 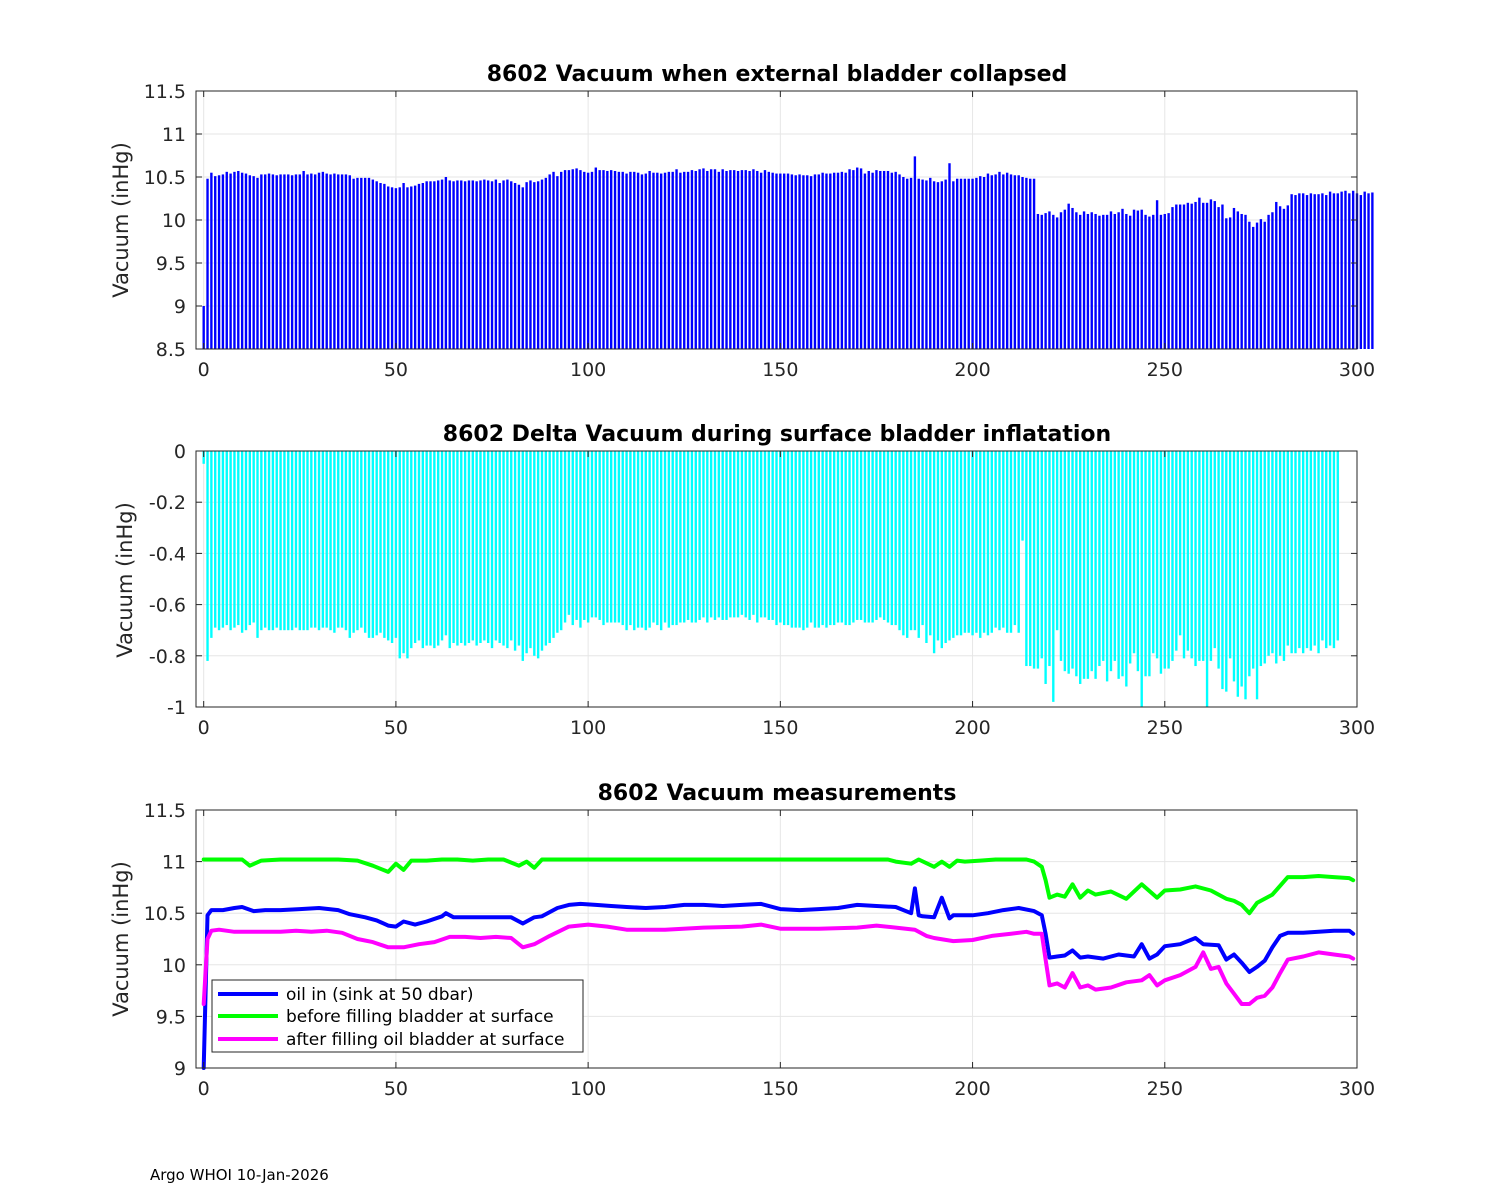 I want to click on y-tick-label: 10.5, so click(x=165, y=914).